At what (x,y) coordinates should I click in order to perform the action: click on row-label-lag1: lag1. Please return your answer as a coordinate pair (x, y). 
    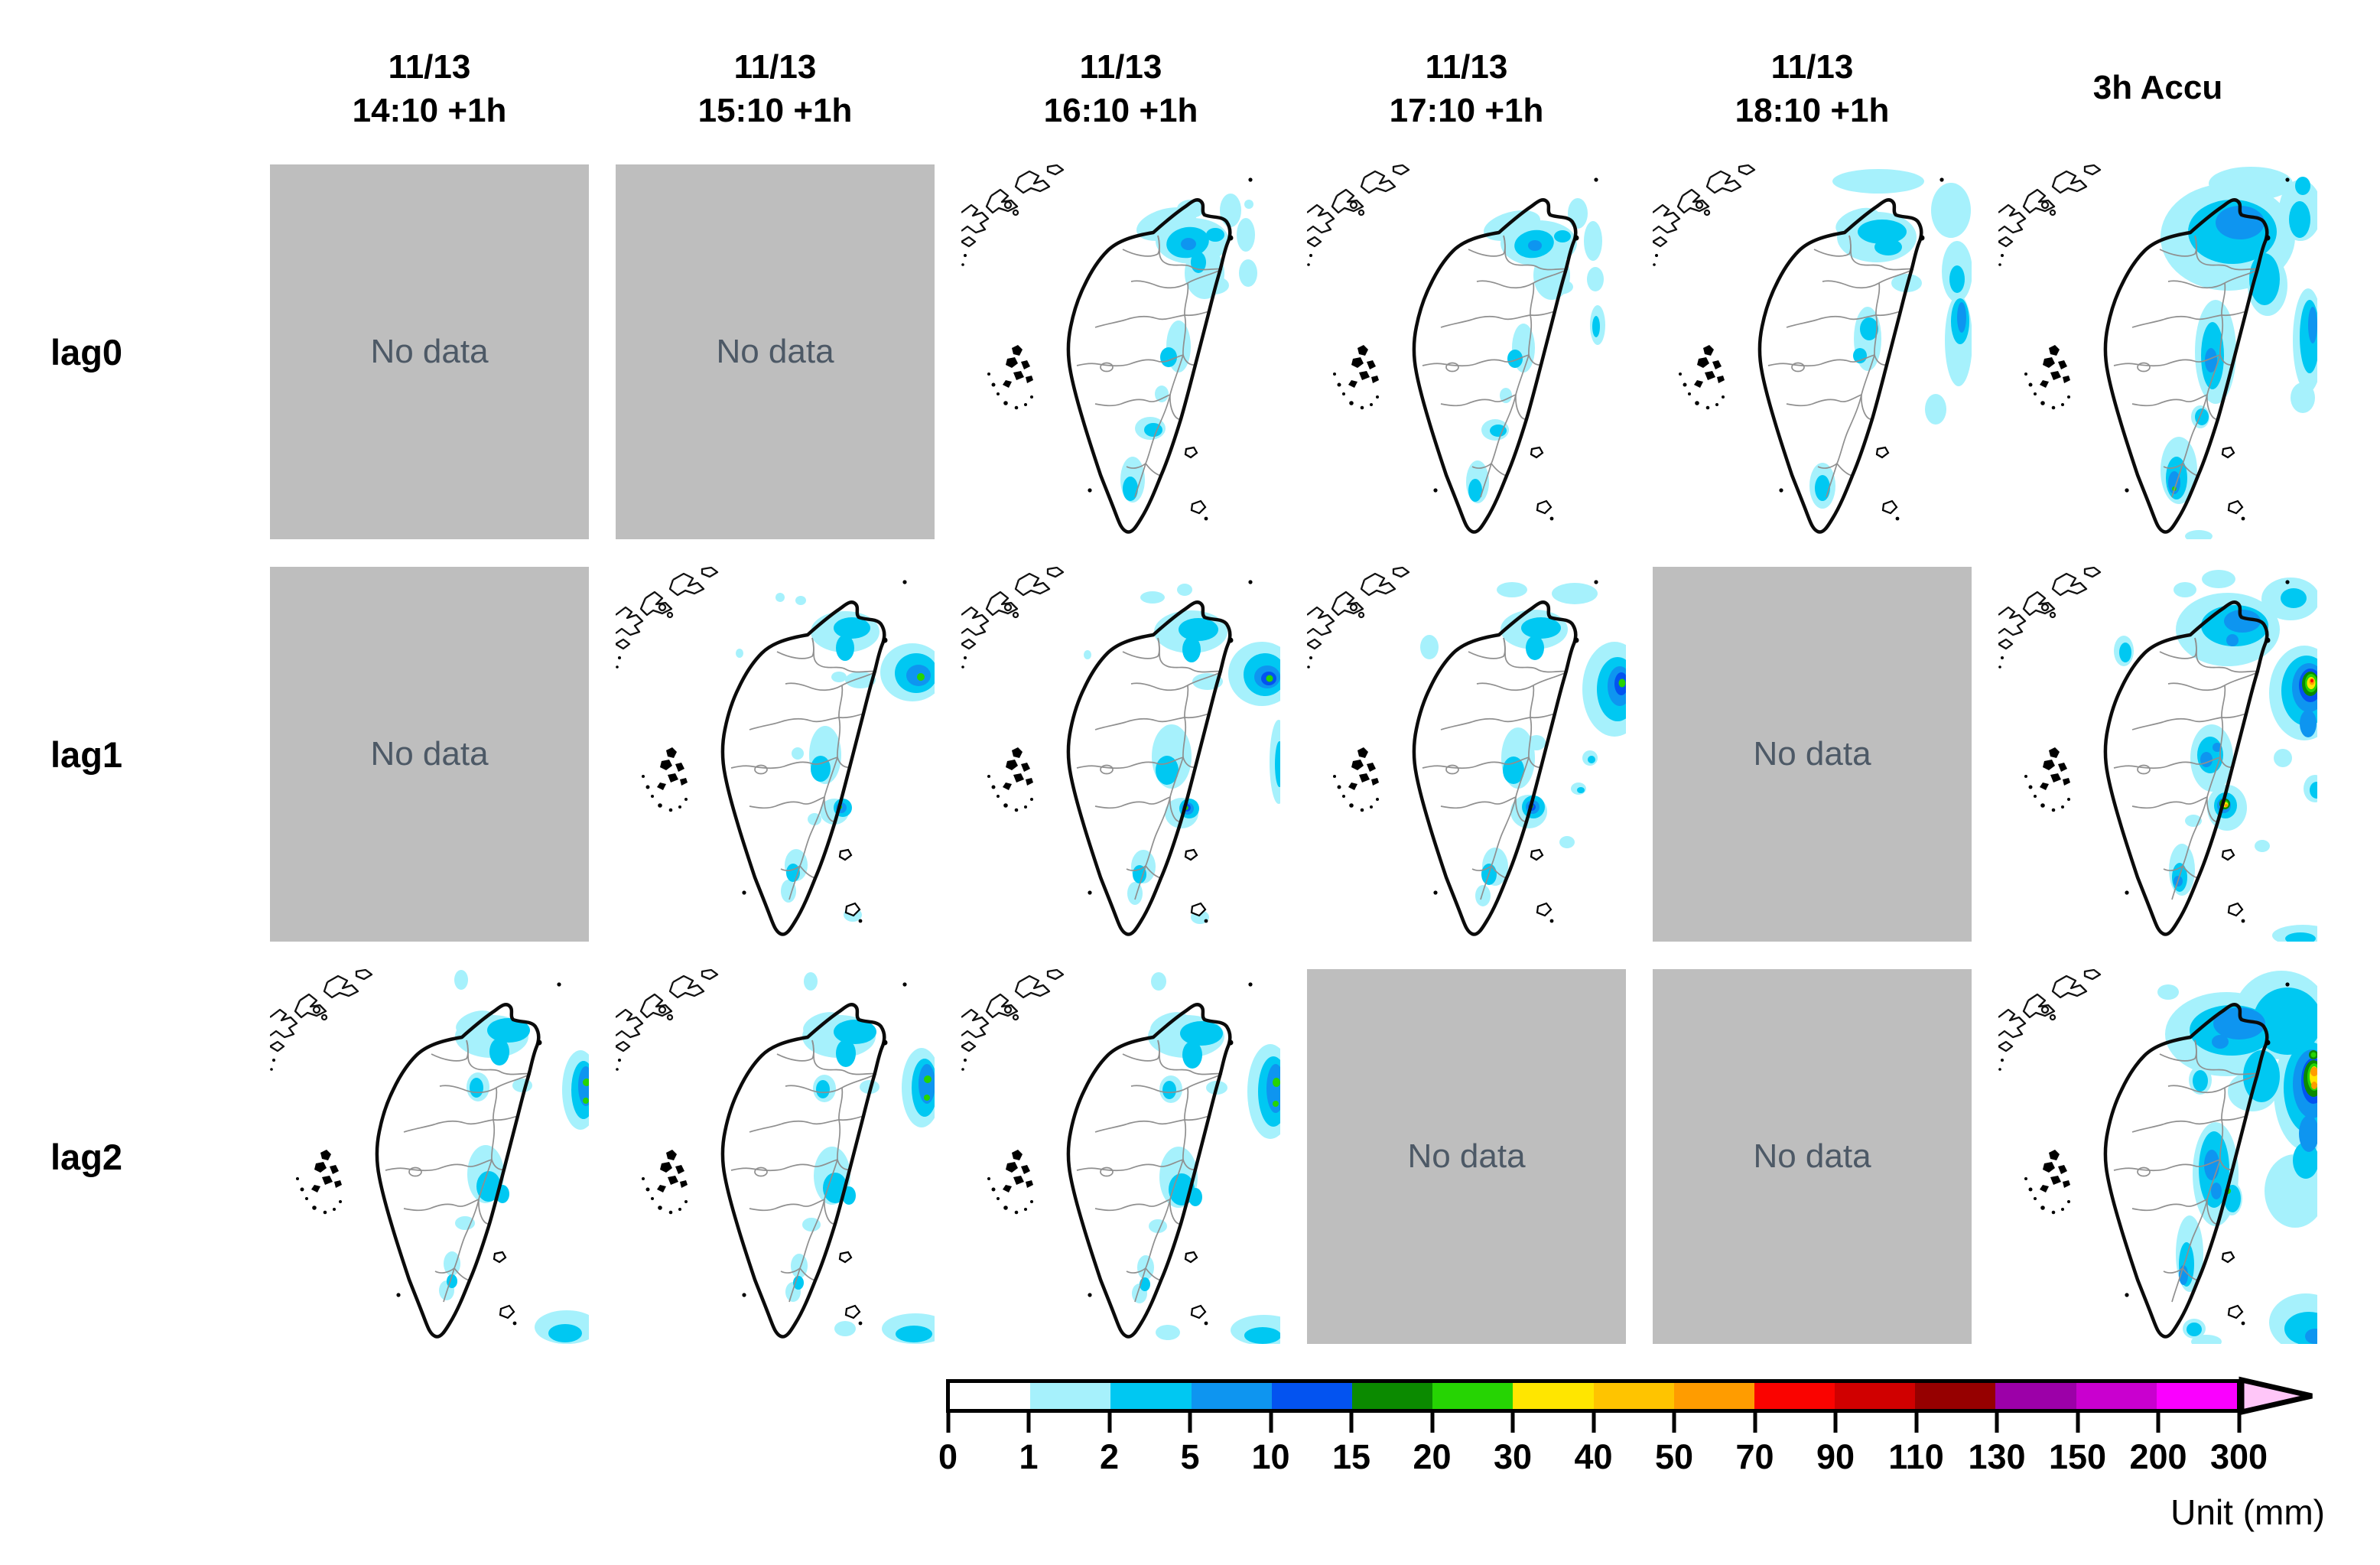
    Looking at the image, I should click on (86, 754).